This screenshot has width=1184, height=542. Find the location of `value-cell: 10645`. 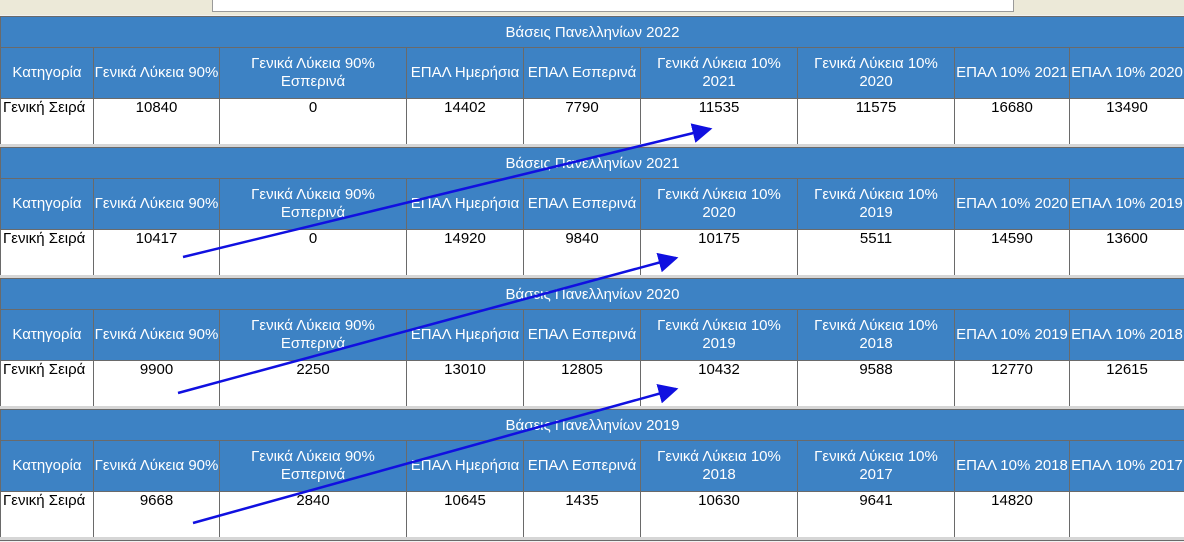

value-cell: 10645 is located at coordinates (465, 516).